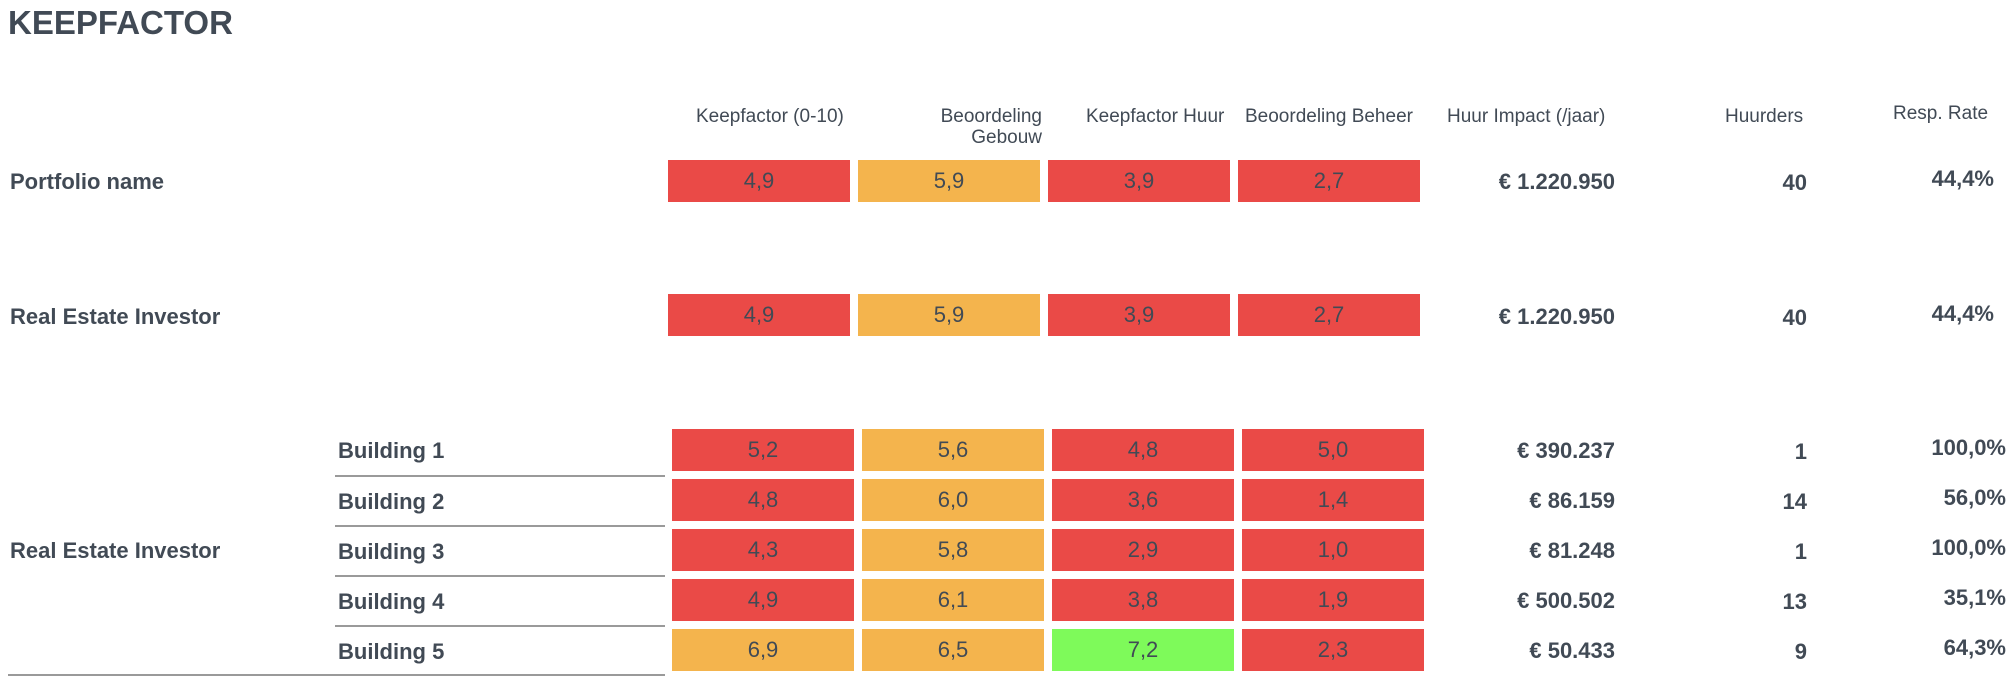 This screenshot has height=686, width=2012. Describe the element at coordinates (1139, 315) in the screenshot. I see `investor-keepfactor-huur-cell: 3,9` at that location.